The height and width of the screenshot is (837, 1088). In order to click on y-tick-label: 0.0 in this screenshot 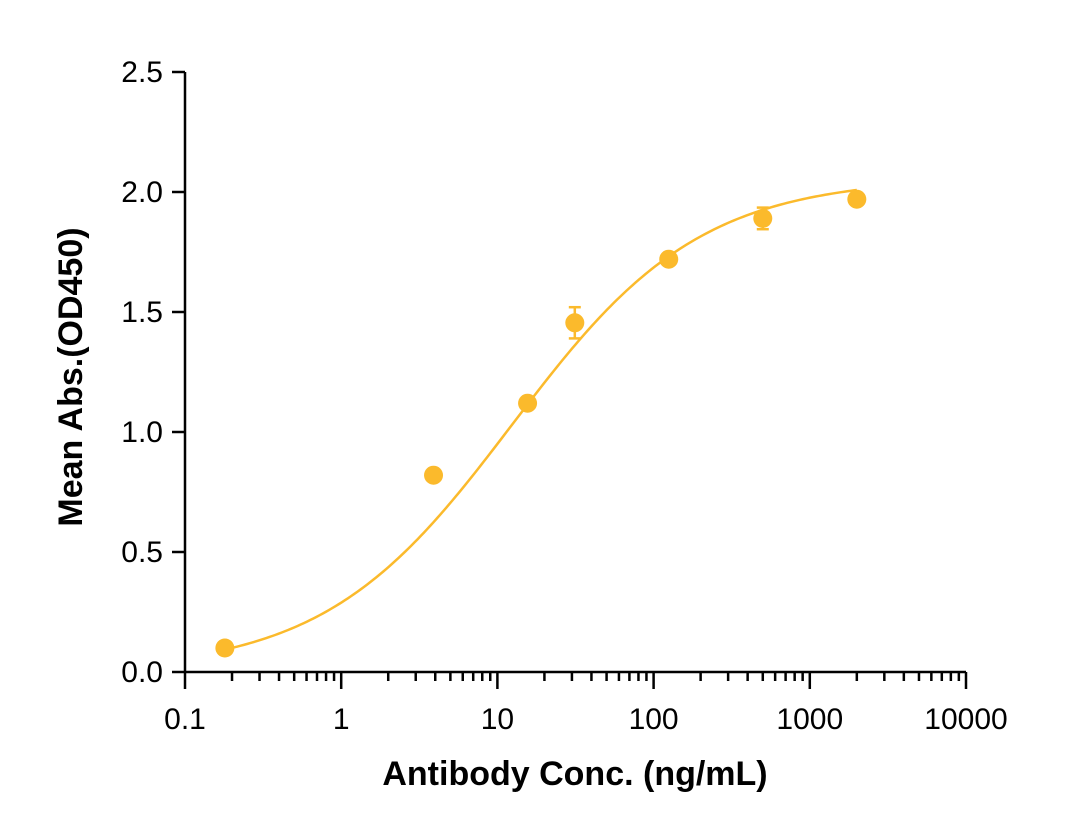, I will do `click(142, 672)`.